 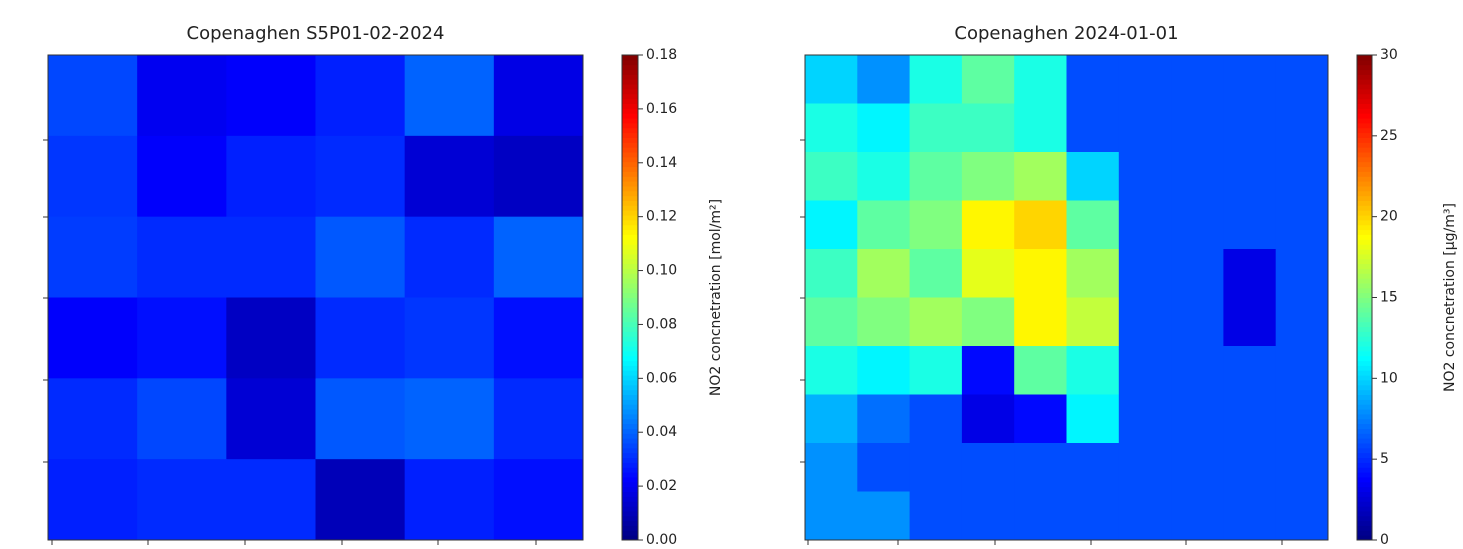 I want to click on colorbar-tick-label: 0.16, so click(x=661, y=109).